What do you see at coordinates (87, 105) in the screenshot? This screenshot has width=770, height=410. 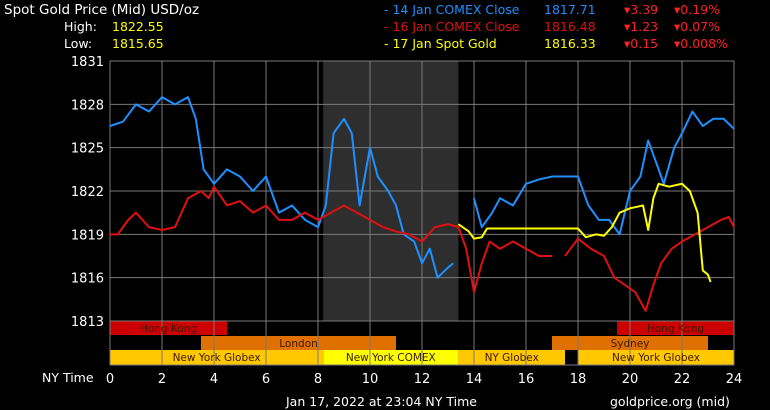 I see `y-tick-label: 1828` at bounding box center [87, 105].